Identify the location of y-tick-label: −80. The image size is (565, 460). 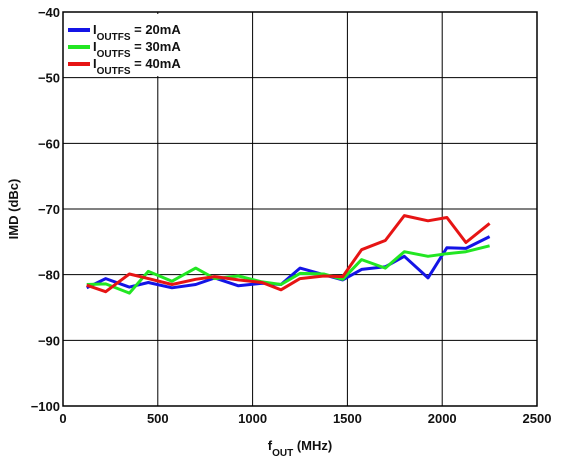
(49, 275).